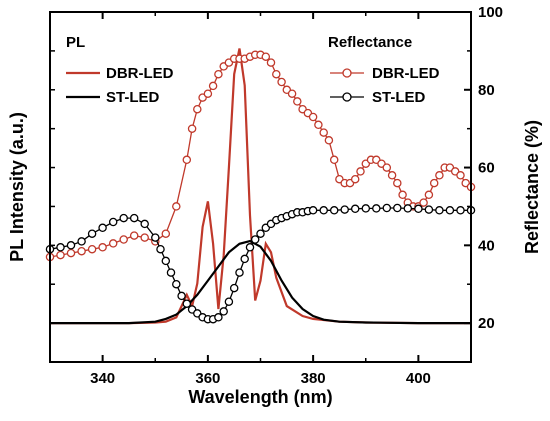  What do you see at coordinates (532, 187) in the screenshot?
I see `y-axis-right-title: Reflectance (%)` at bounding box center [532, 187].